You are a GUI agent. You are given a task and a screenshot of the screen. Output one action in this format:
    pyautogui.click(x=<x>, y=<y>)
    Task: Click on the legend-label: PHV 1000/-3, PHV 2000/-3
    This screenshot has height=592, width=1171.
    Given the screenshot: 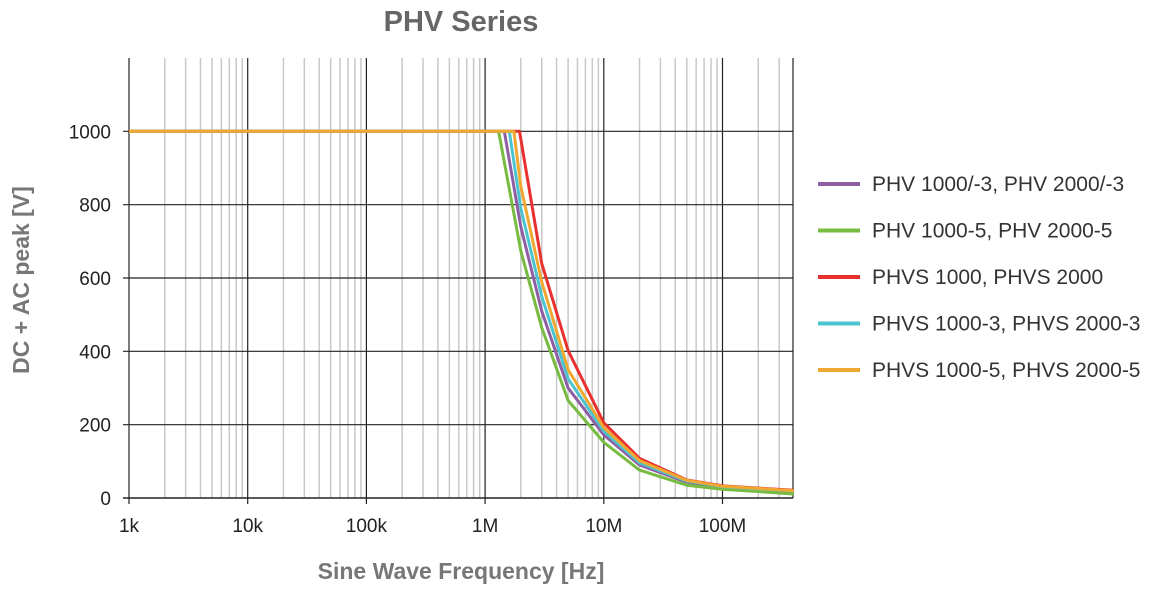 What is the action you would take?
    pyautogui.click(x=998, y=184)
    